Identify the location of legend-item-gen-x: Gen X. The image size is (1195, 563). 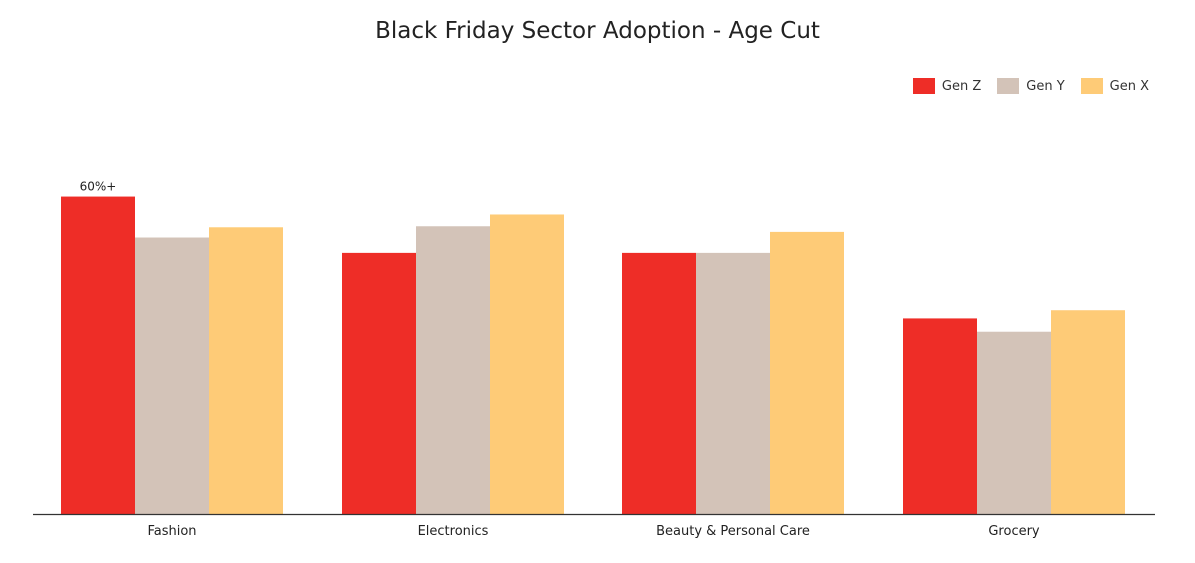
(1114, 86).